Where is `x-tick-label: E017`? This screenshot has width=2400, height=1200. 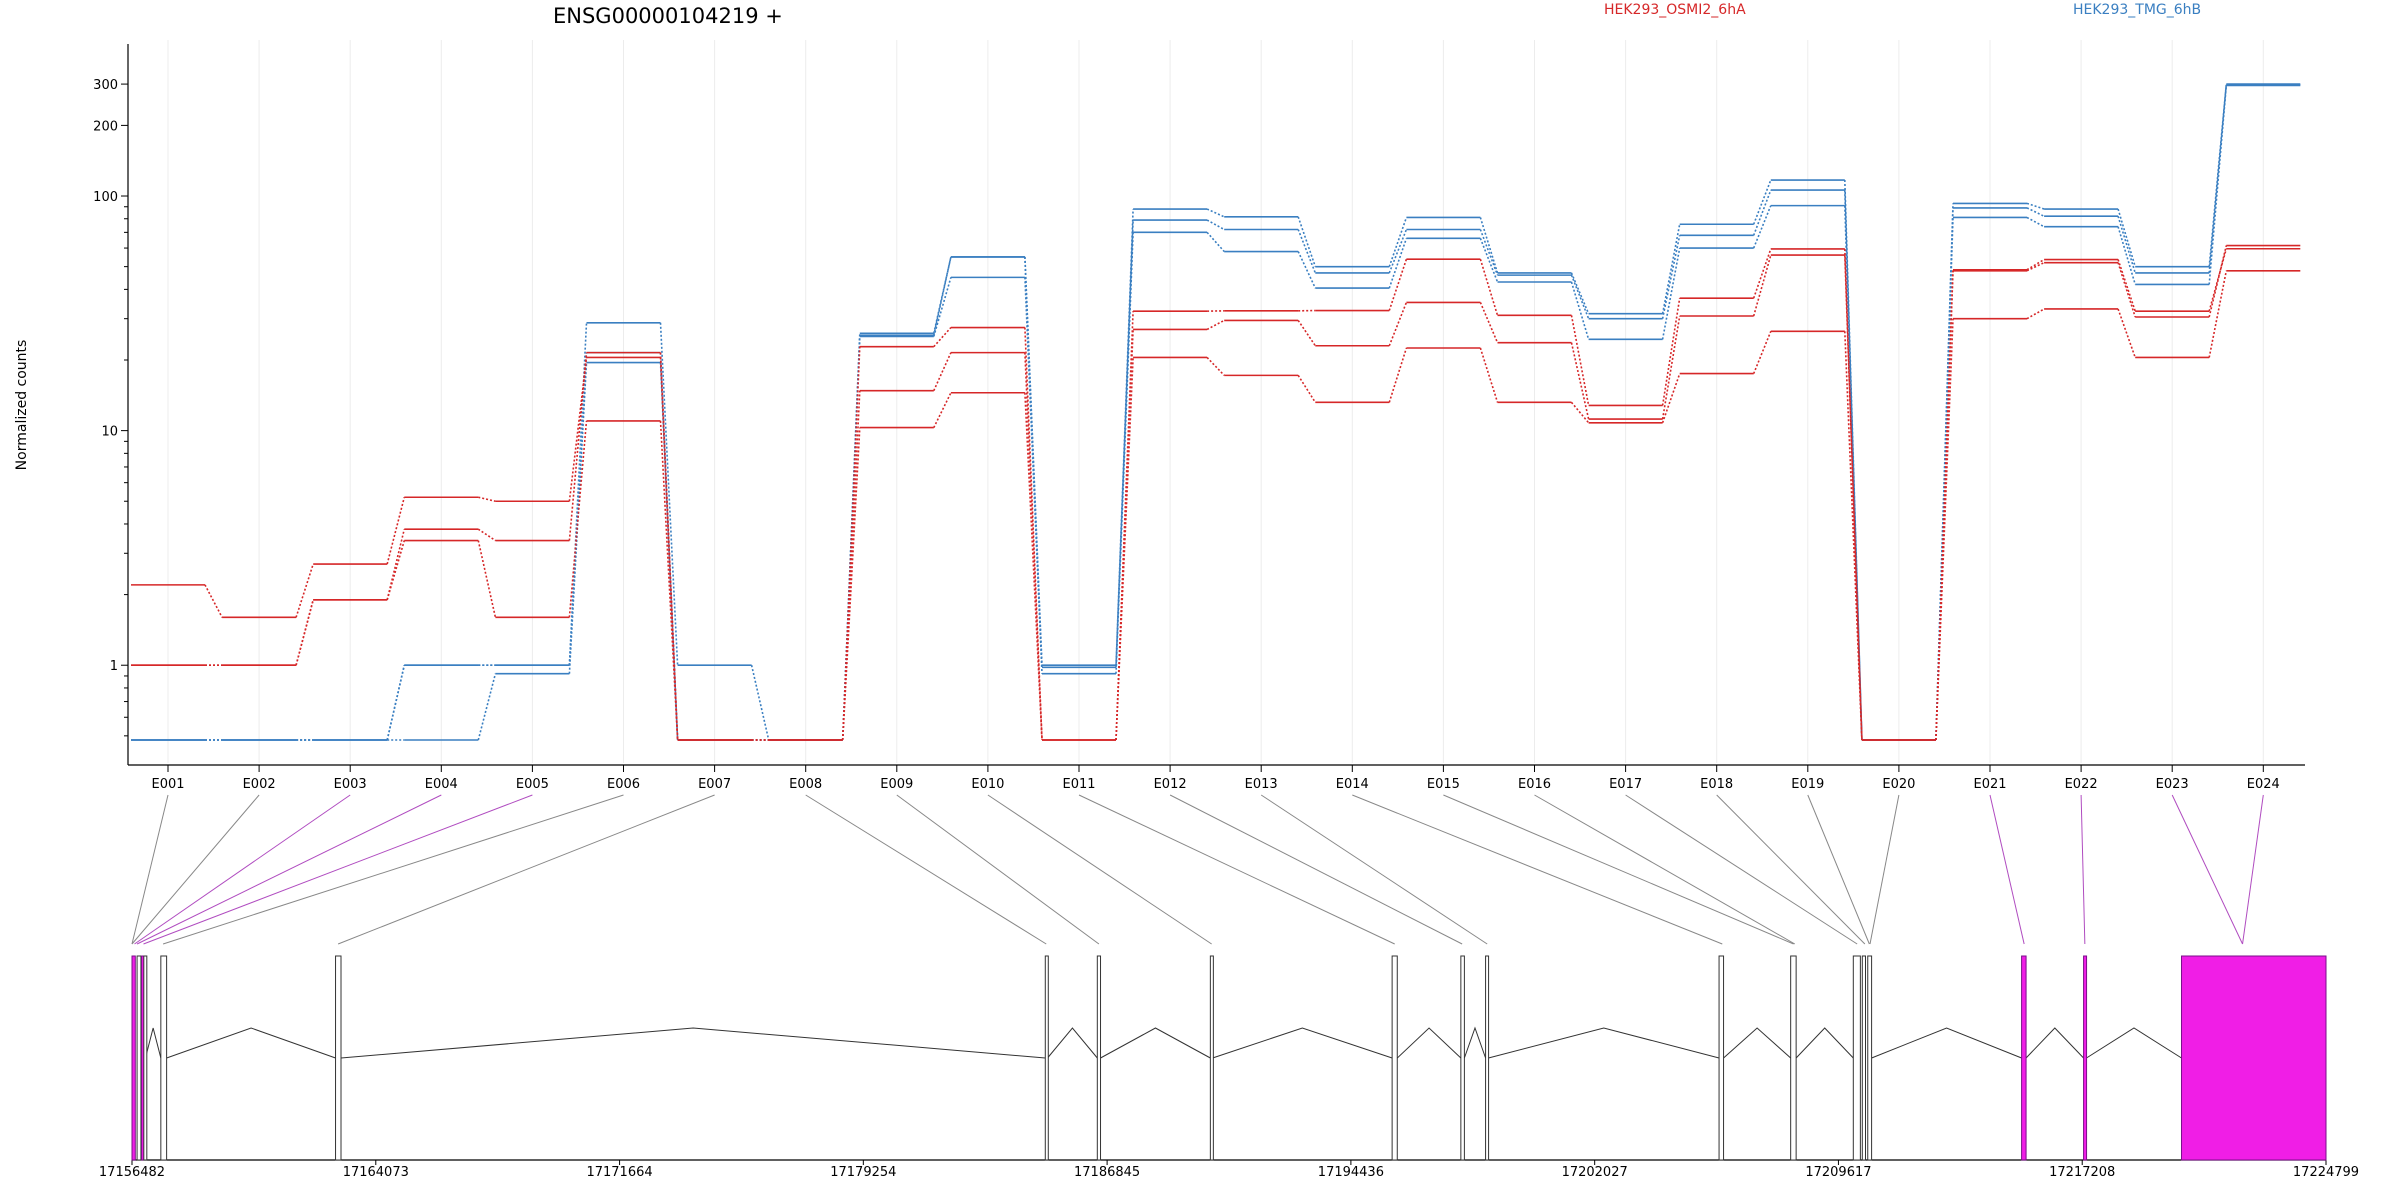
x-tick-label: E017 is located at coordinates (1625, 784).